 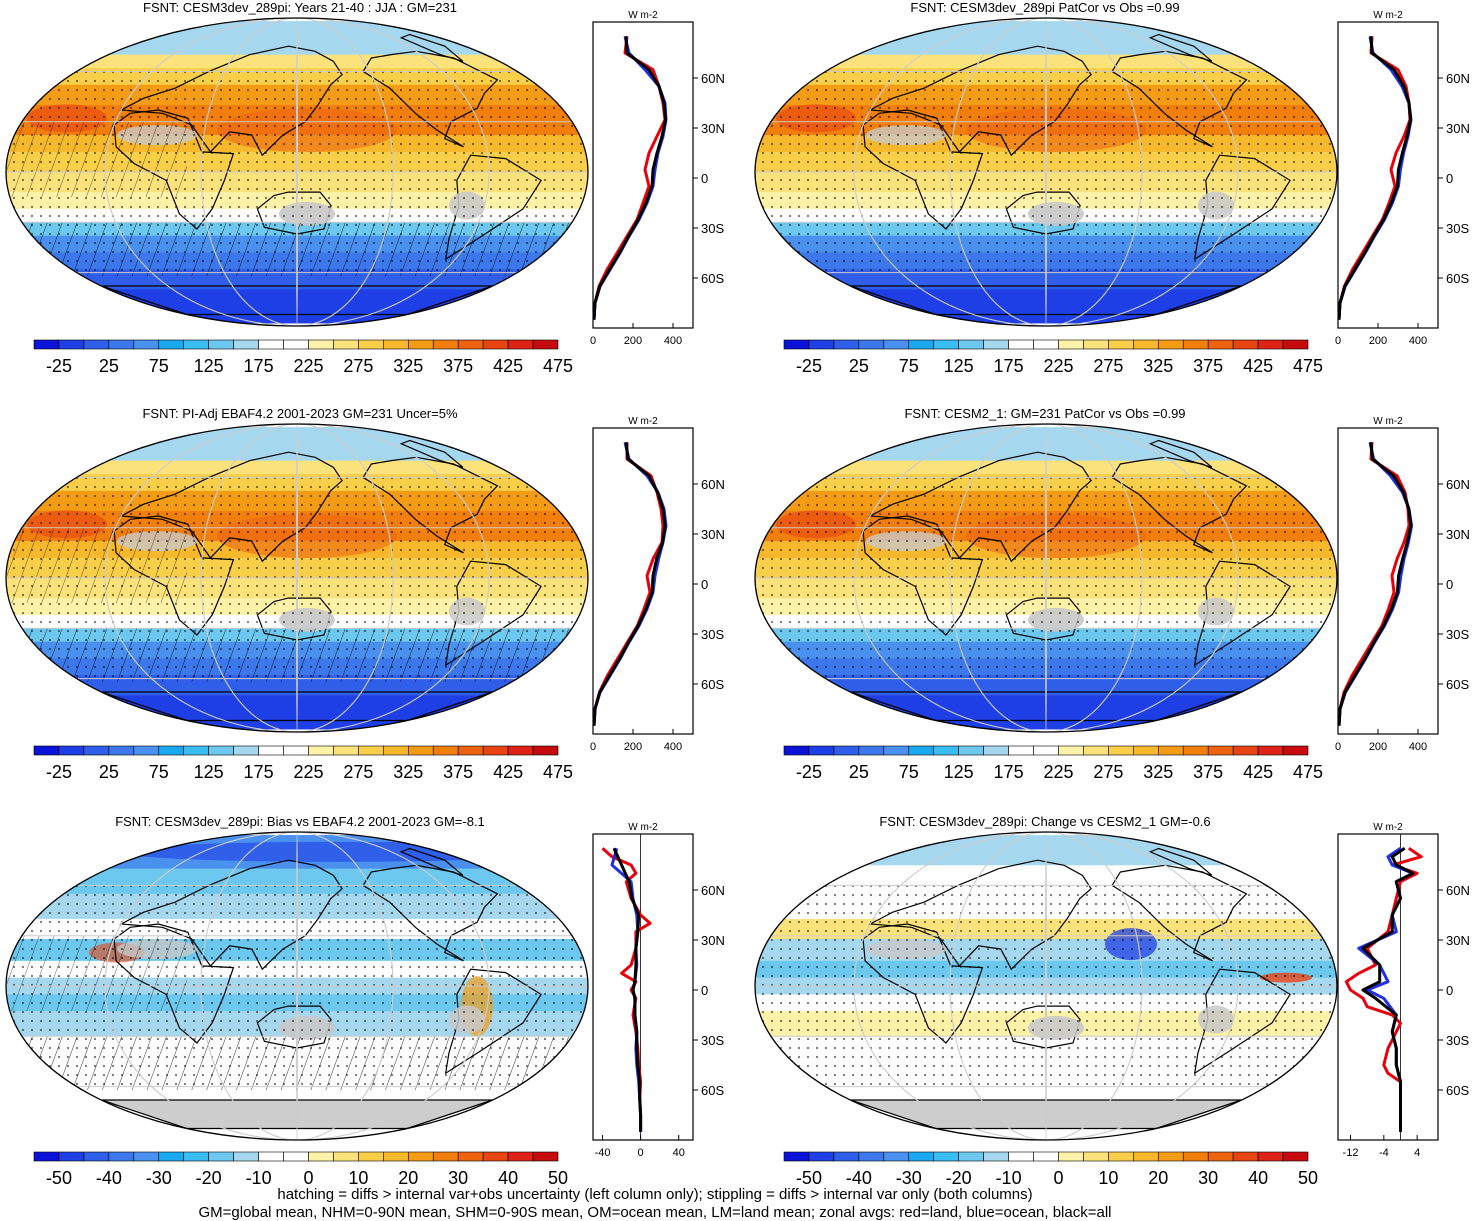 What do you see at coordinates (1403, 990) in the screenshot?
I see `zonal-avg-panel-6: W m-2 60N 30N 0 30S 60S -12 -4 4` at bounding box center [1403, 990].